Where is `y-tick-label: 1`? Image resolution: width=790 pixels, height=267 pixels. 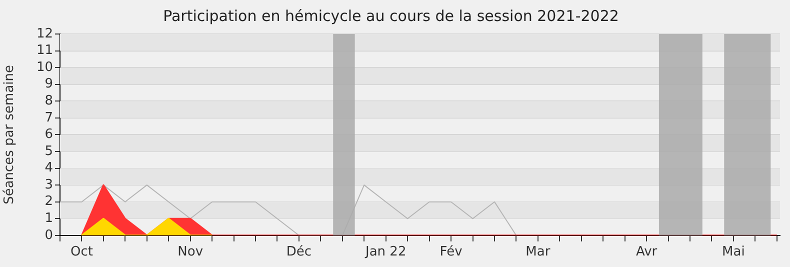 y-tick-label: 1 is located at coordinates (48, 218).